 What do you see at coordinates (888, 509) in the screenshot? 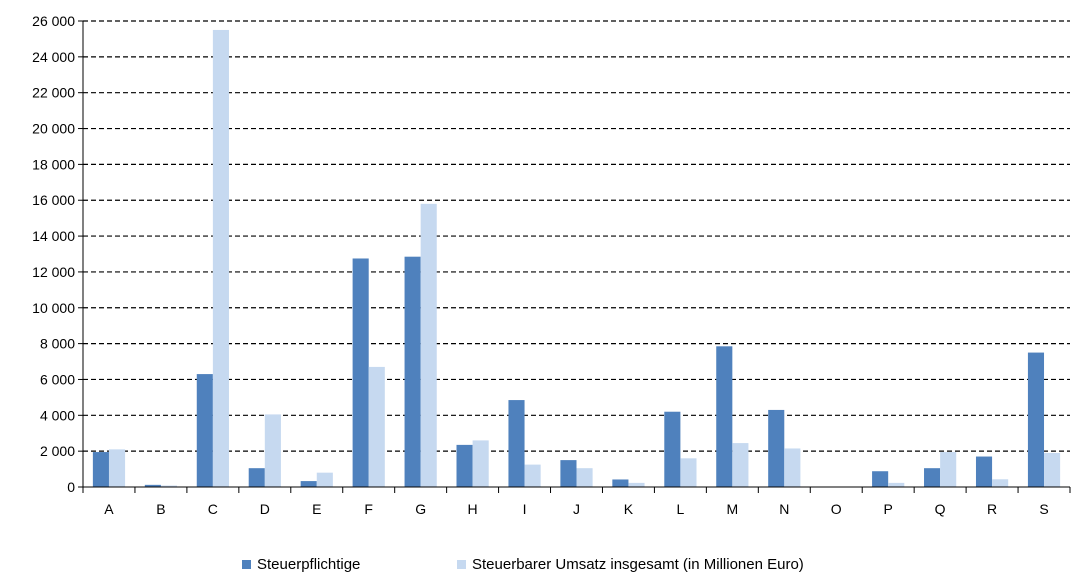
I see `x-tick-label: P` at bounding box center [888, 509].